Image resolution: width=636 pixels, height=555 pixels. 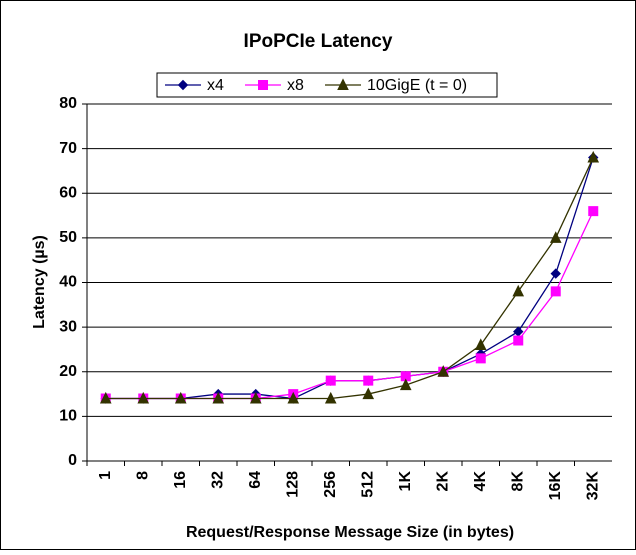 I want to click on x-tick-label: 32K, so click(x=592, y=486).